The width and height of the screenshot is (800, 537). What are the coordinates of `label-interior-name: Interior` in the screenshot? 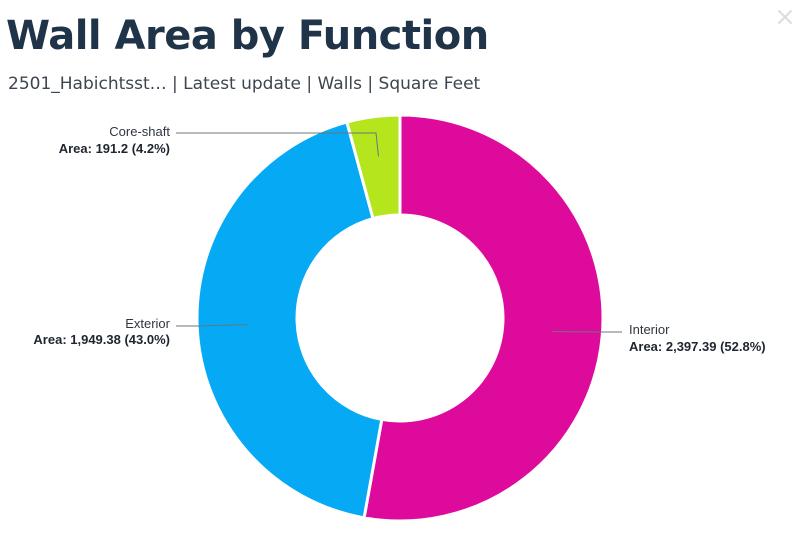 It's located at (649, 329).